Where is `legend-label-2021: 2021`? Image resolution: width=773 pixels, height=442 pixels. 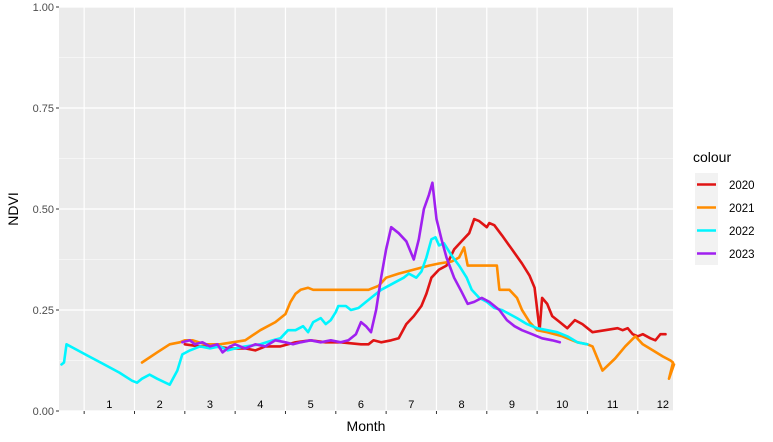
legend-label-2021: 2021 is located at coordinates (742, 209).